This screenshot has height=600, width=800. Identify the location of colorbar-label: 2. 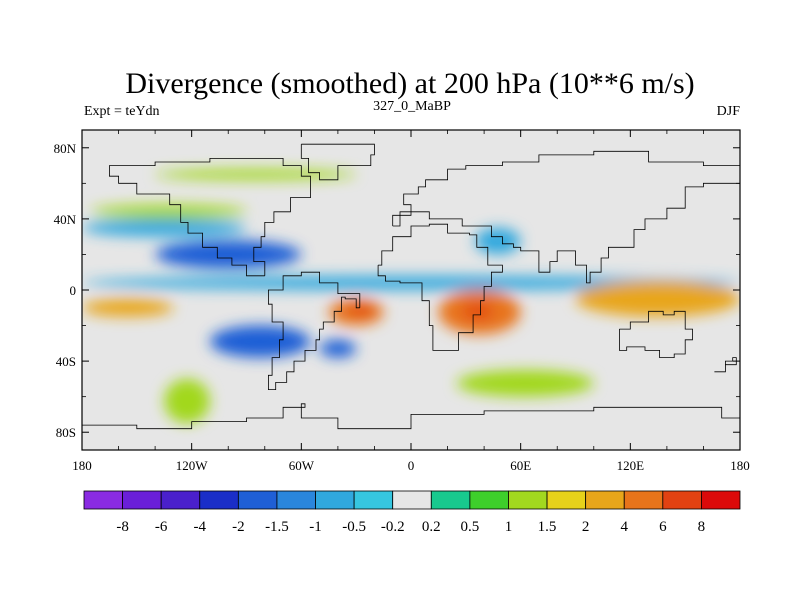
(586, 527).